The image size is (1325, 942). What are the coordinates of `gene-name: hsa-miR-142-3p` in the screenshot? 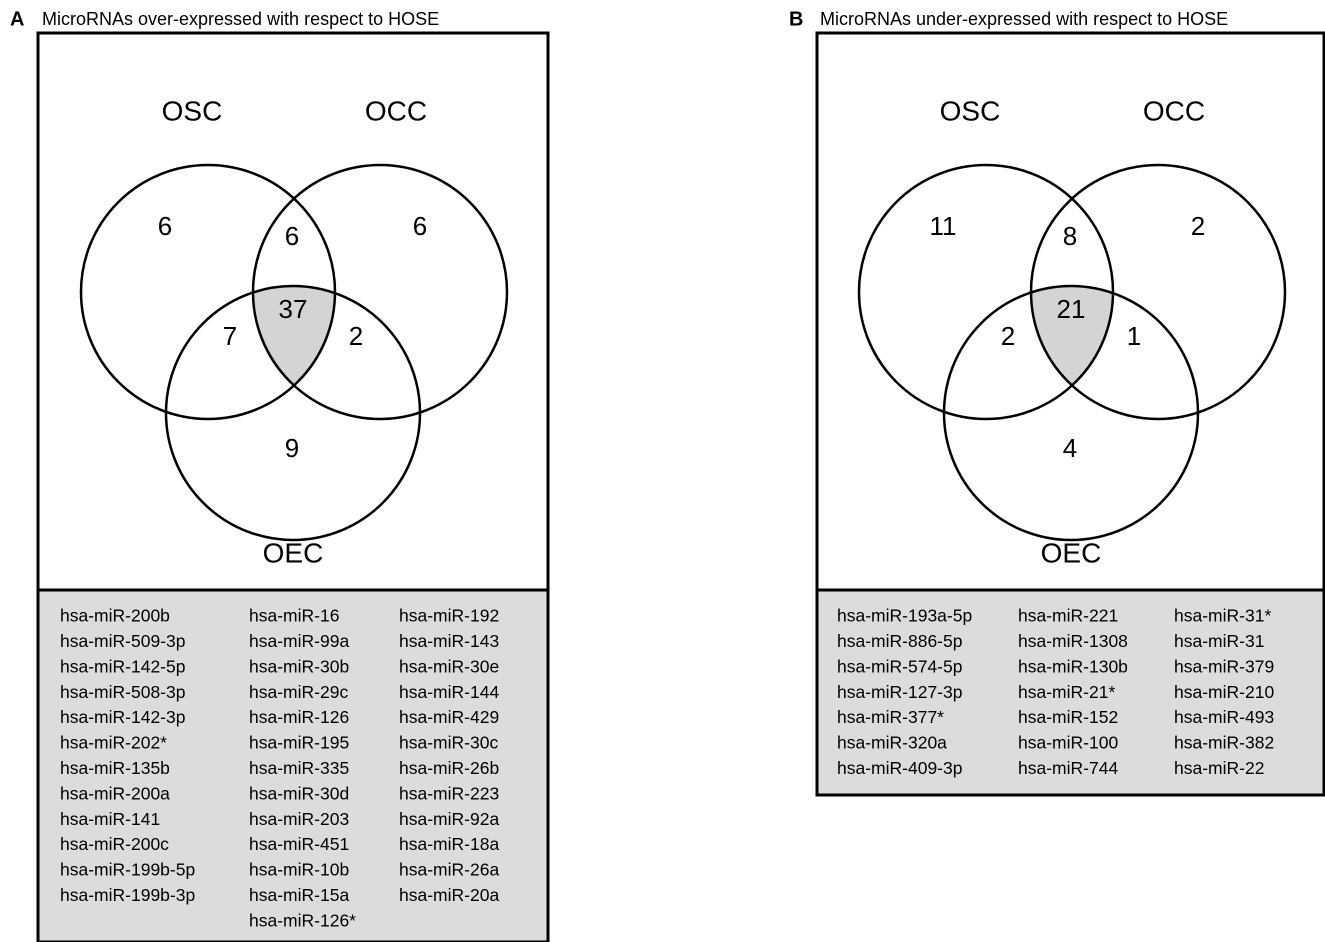 It's located at (122, 717).